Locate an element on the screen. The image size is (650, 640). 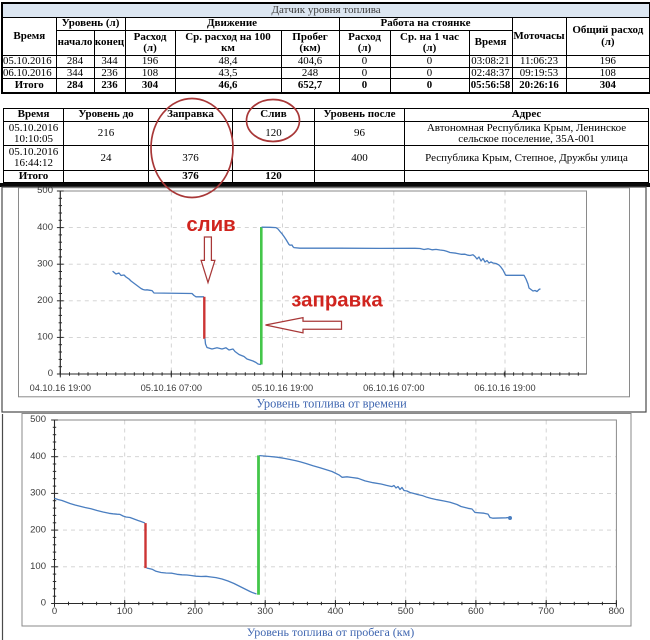
svg-text: 05.10.16 19:00 is located at coordinates (282, 388).